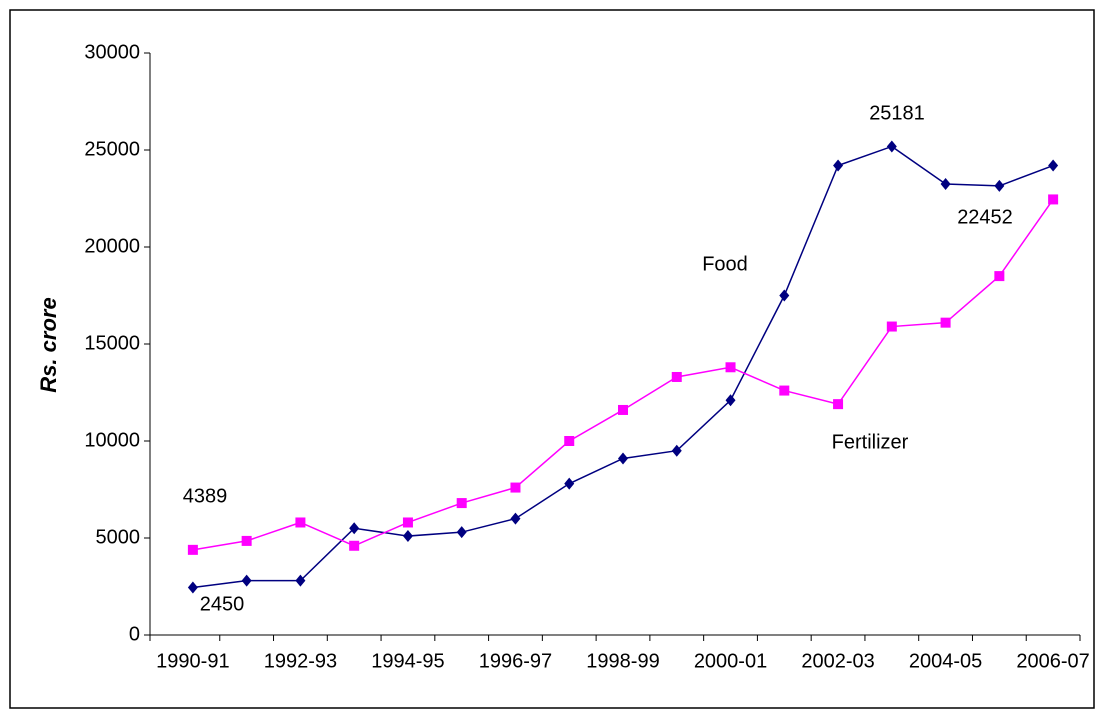 The width and height of the screenshot is (1104, 723). What do you see at coordinates (222, 604) in the screenshot?
I see `data-label: 2450` at bounding box center [222, 604].